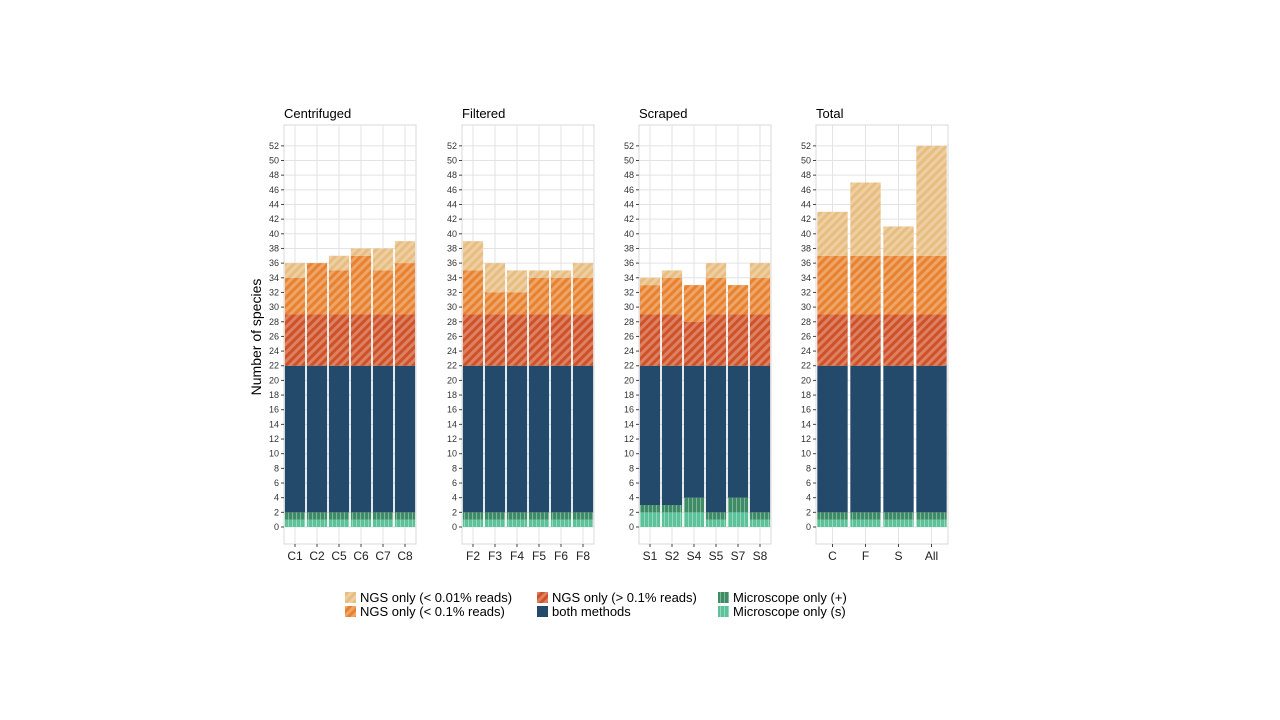  I want to click on bar-f-both-methods, so click(865, 439).